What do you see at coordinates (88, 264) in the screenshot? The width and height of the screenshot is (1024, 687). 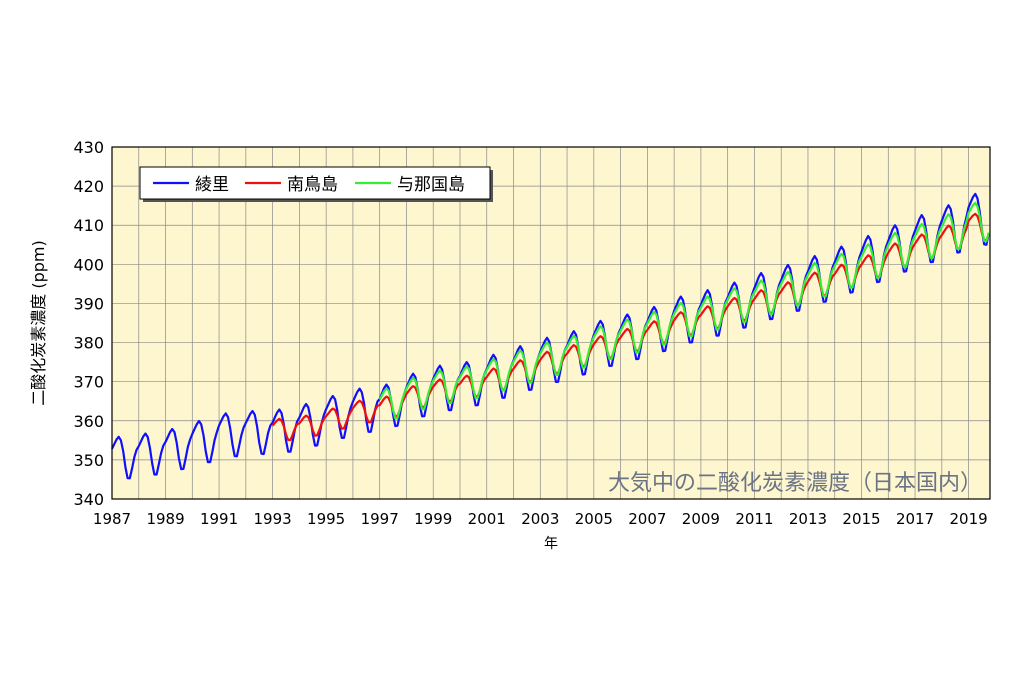 I see `y-tick-label: 400` at bounding box center [88, 264].